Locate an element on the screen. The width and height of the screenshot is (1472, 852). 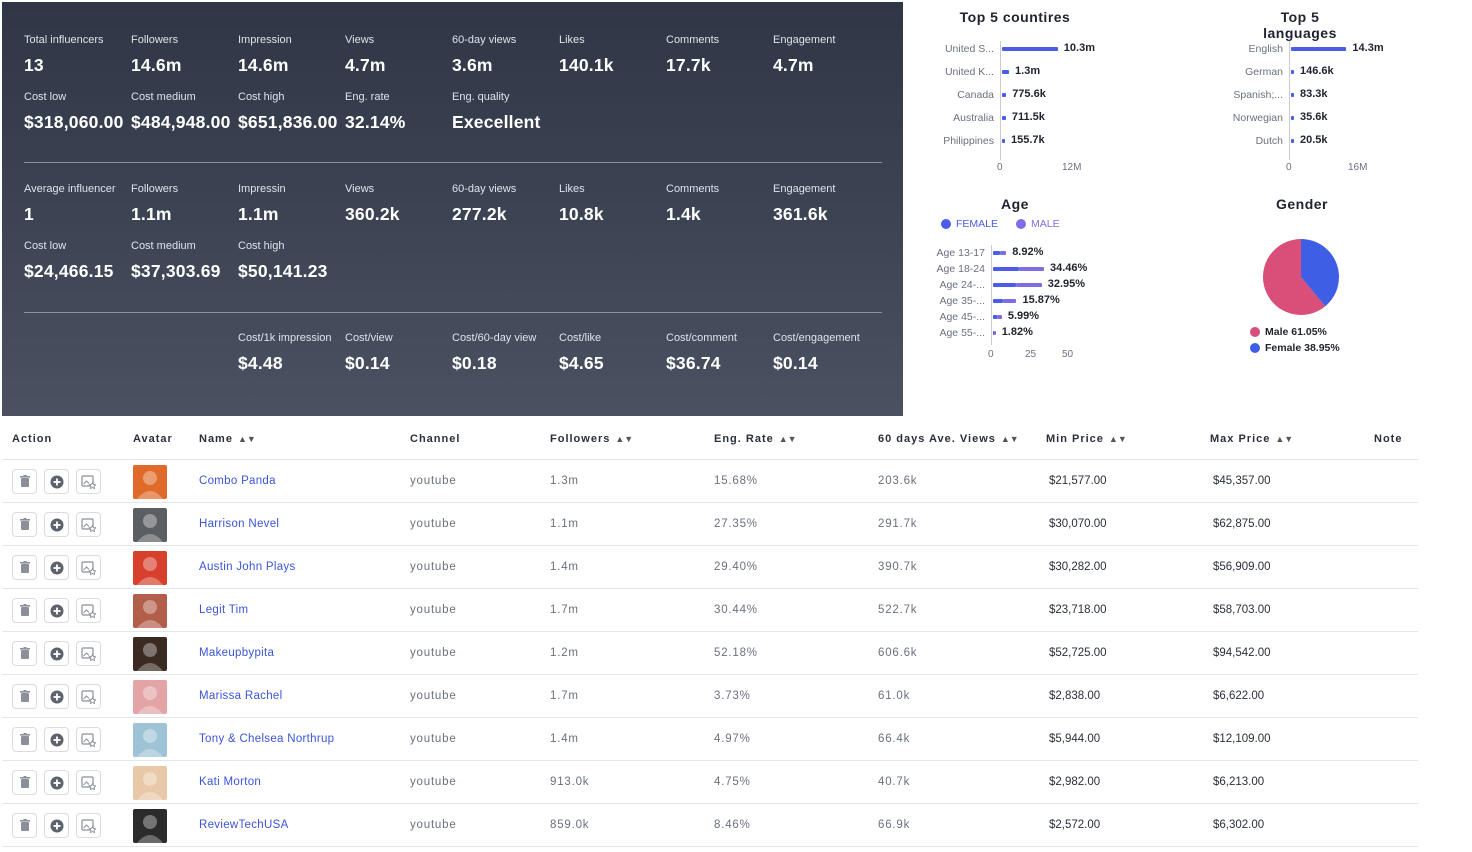
cell-name: Kati Morton is located at coordinates (230, 782).